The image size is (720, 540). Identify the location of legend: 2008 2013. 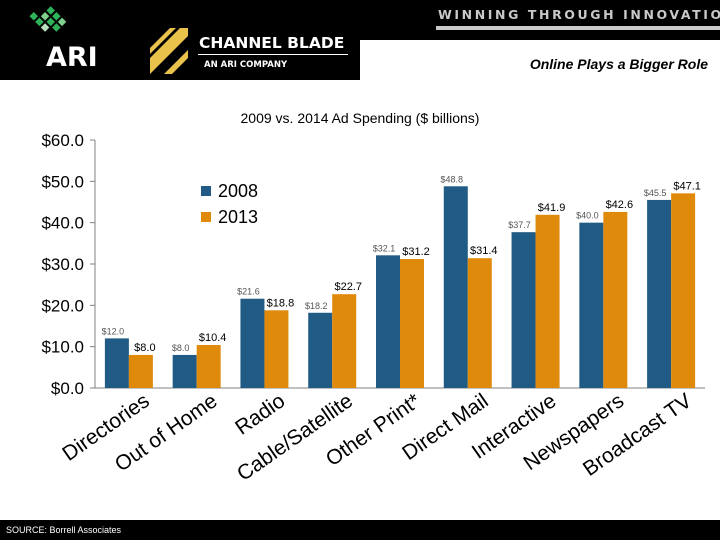
(229, 204).